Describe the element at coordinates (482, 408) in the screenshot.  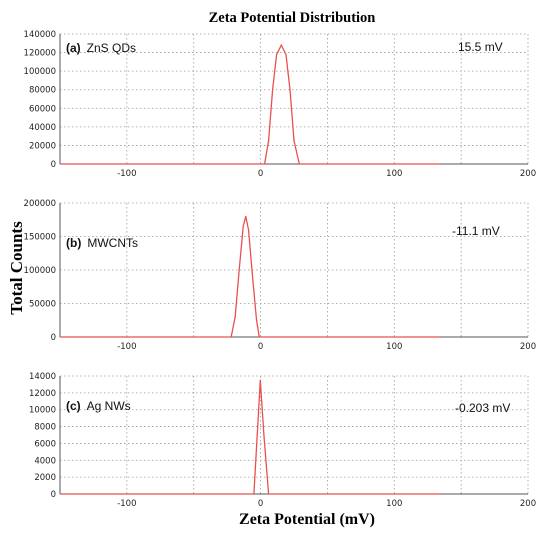
I see `peak-value-label: -0.203 mV` at that location.